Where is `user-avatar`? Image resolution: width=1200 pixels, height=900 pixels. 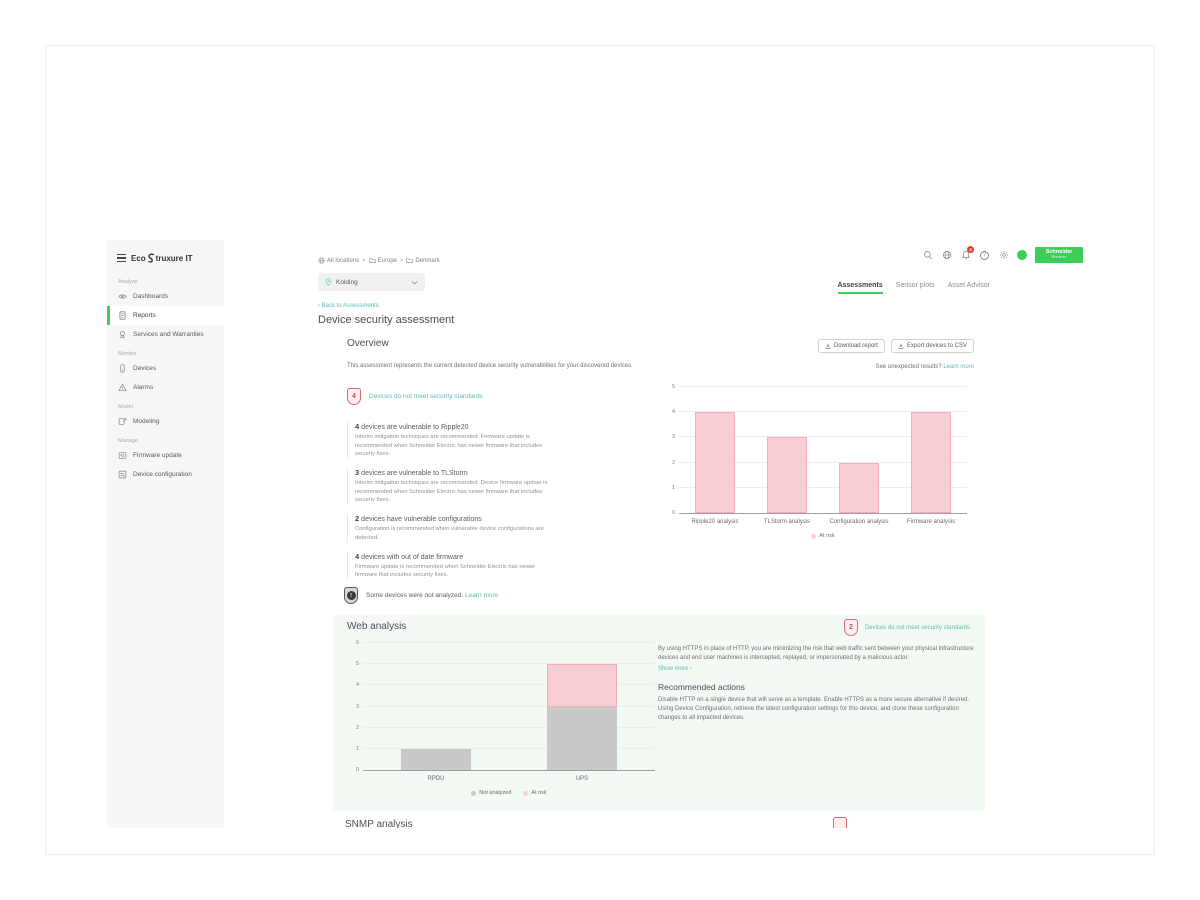
user-avatar is located at coordinates (1022, 255).